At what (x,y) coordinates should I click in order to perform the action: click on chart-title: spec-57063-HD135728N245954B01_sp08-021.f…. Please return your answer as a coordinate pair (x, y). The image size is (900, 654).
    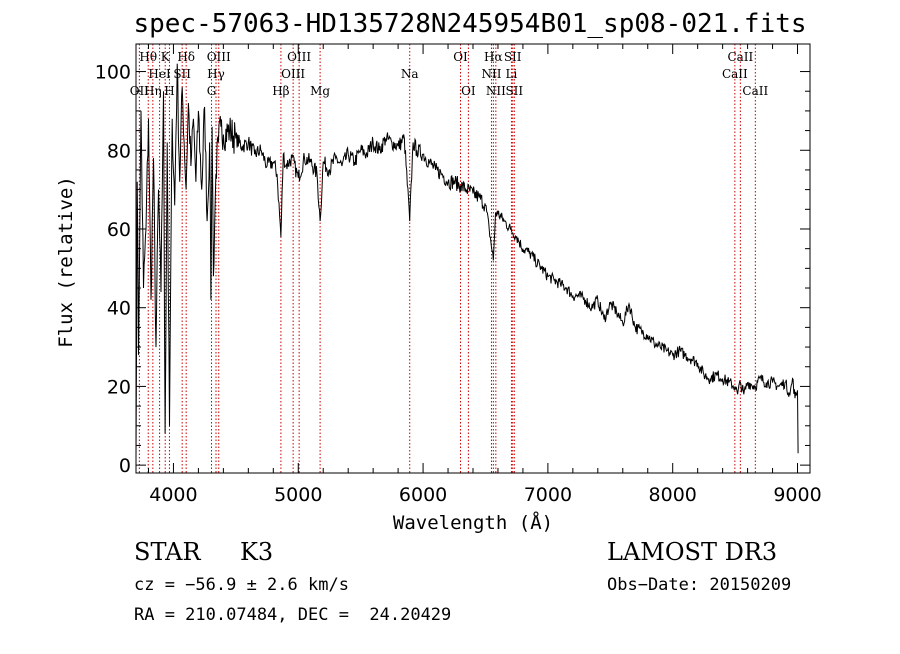
    Looking at the image, I should click on (469, 24).